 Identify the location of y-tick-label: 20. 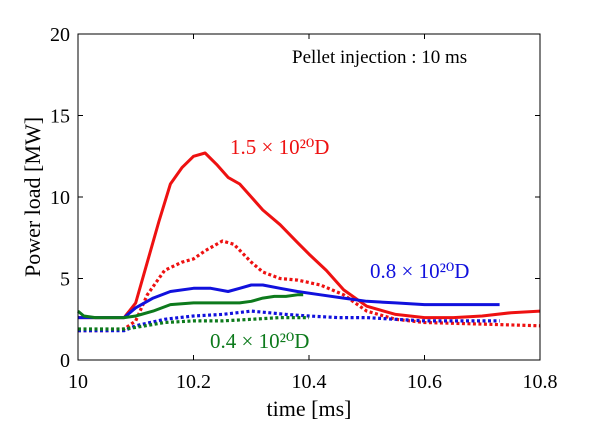
(60, 35).